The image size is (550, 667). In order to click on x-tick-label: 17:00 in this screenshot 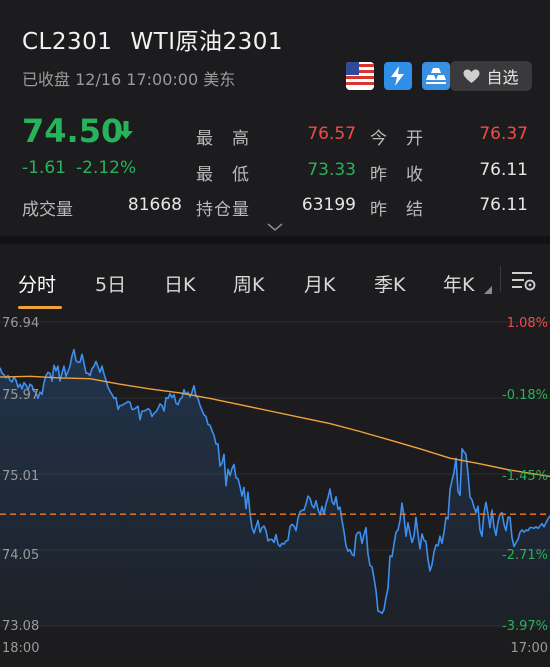, I will do `click(529, 648)`.